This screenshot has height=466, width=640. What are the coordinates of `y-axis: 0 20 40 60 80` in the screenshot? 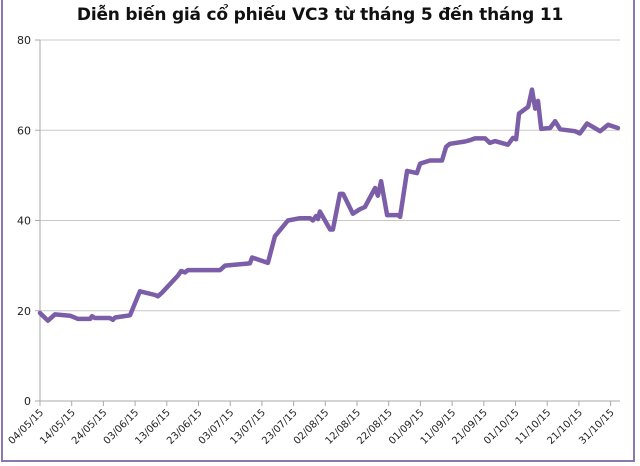 It's located at (29, 221).